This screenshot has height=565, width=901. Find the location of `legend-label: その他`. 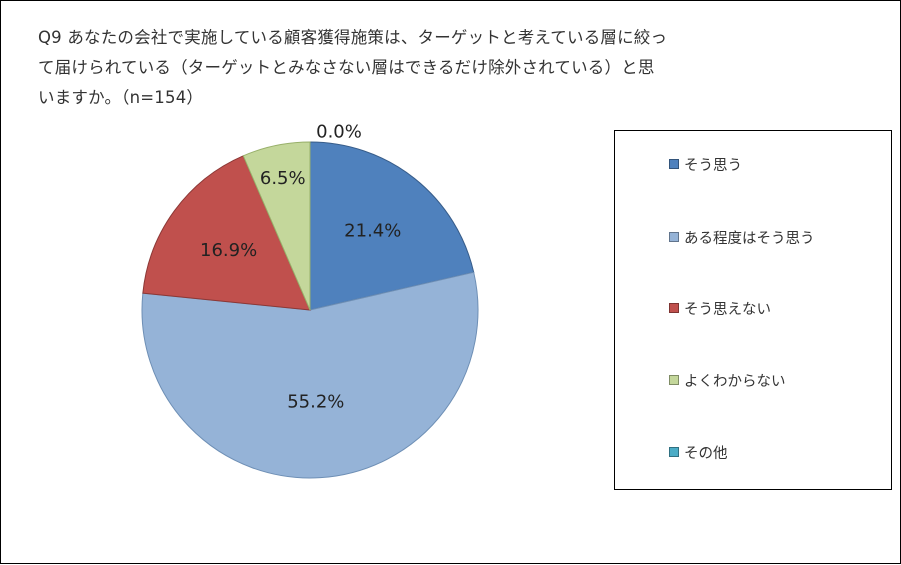

legend-label: その他 is located at coordinates (706, 453).